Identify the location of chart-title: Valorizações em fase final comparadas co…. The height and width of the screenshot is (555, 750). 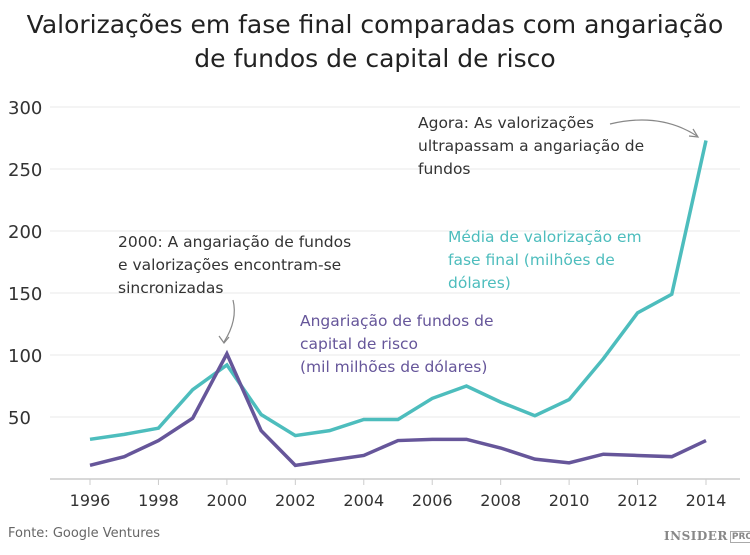
(375, 42).